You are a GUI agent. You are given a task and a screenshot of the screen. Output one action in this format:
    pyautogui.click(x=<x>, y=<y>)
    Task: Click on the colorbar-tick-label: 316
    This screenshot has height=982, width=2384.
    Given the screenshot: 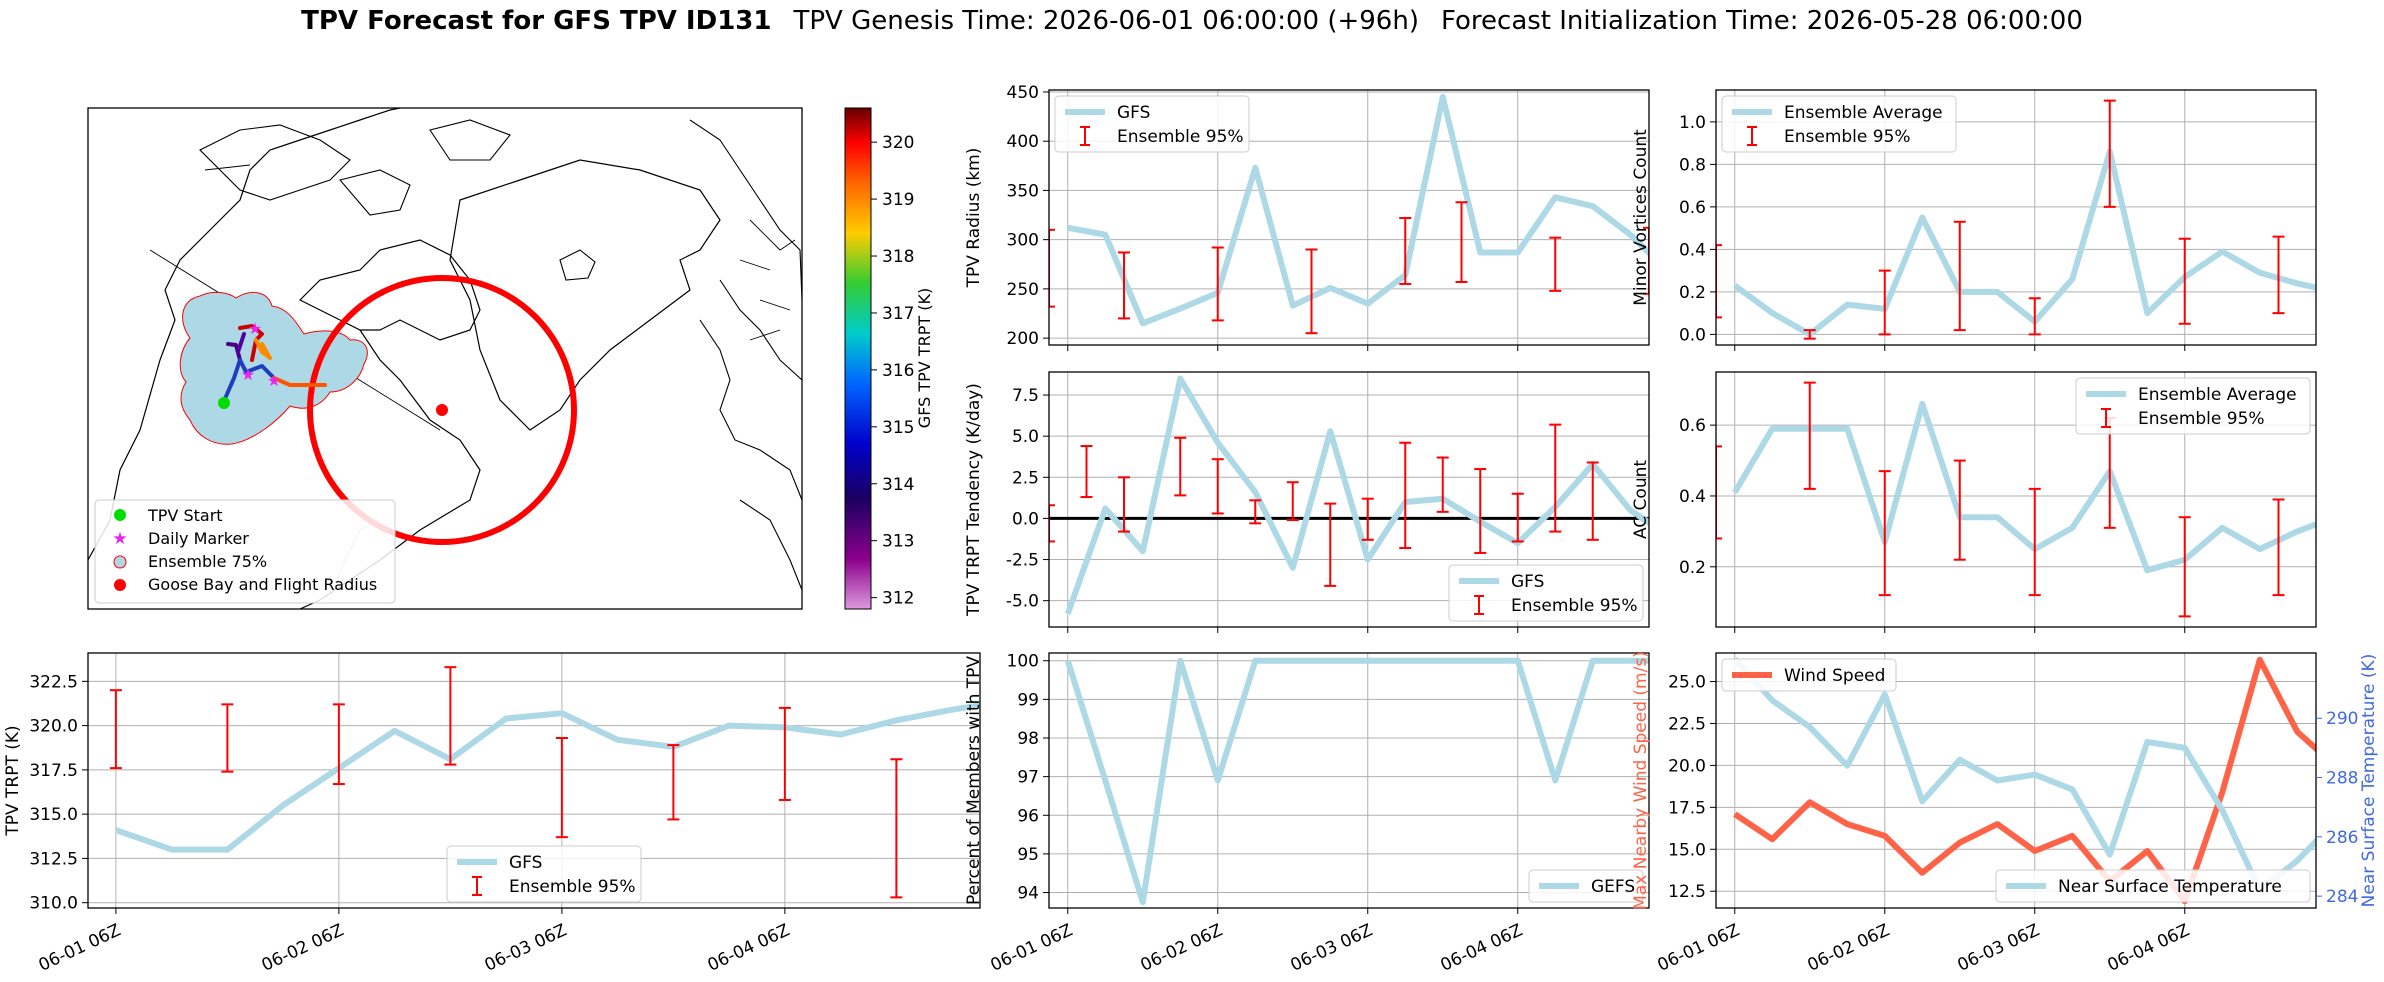 What is the action you would take?
    pyautogui.click(x=898, y=371)
    